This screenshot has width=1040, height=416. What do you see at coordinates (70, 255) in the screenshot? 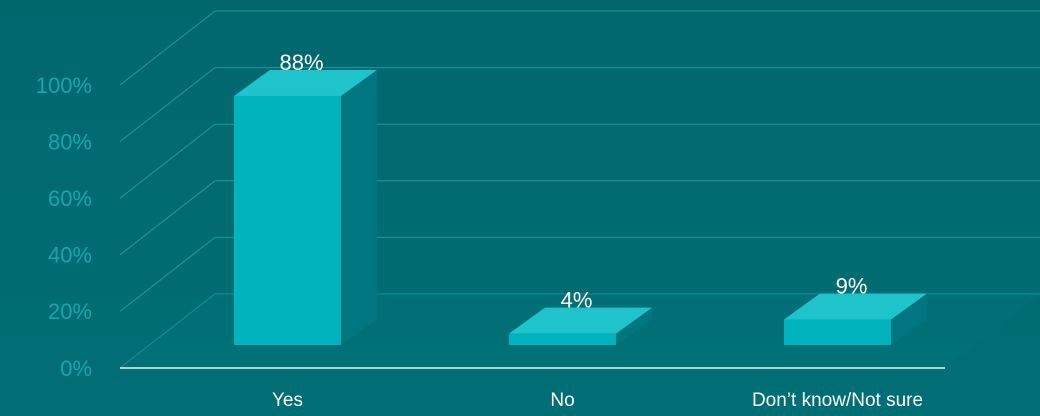
I see `y-tick-label: 40%` at bounding box center [70, 255].